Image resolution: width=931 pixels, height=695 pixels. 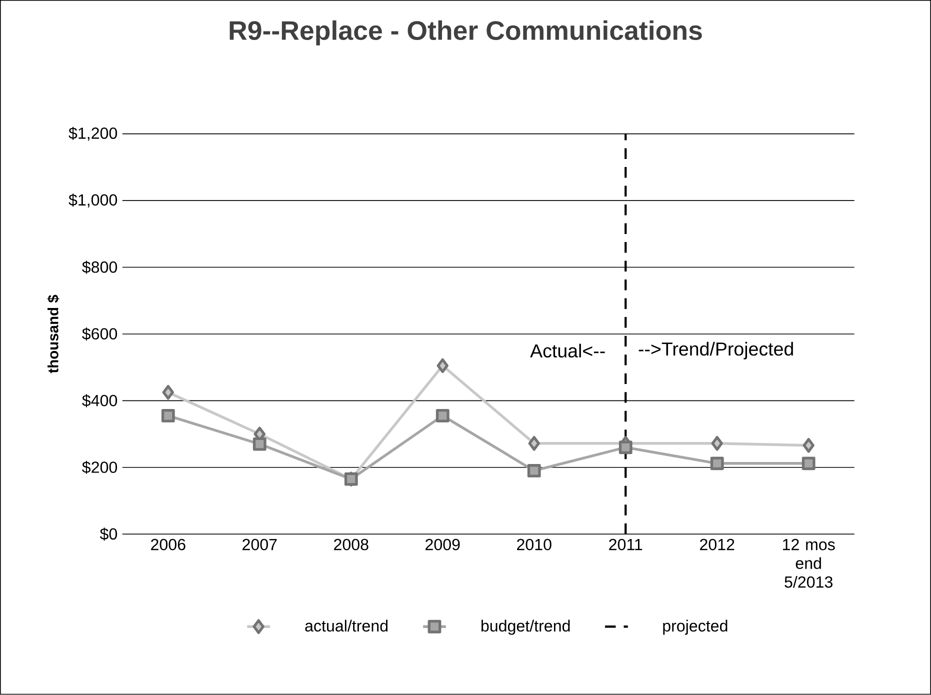 I want to click on legend-label: budget/trend, so click(x=525, y=627).